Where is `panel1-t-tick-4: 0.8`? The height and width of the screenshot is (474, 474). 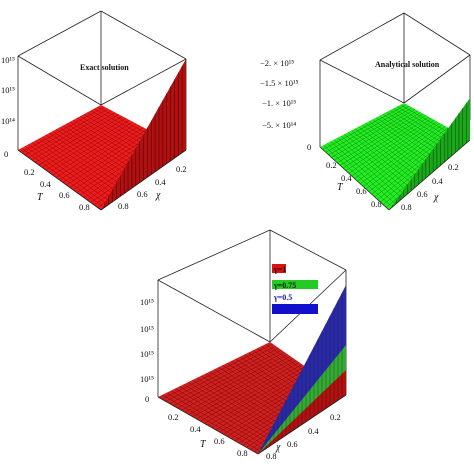
panel1-t-tick-4: 0.8 is located at coordinates (84, 207).